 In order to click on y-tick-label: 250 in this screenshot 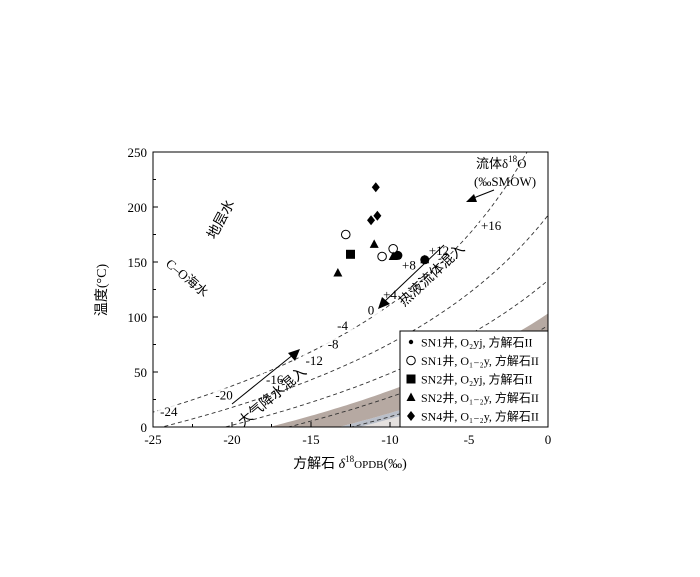, I will do `click(138, 152)`.